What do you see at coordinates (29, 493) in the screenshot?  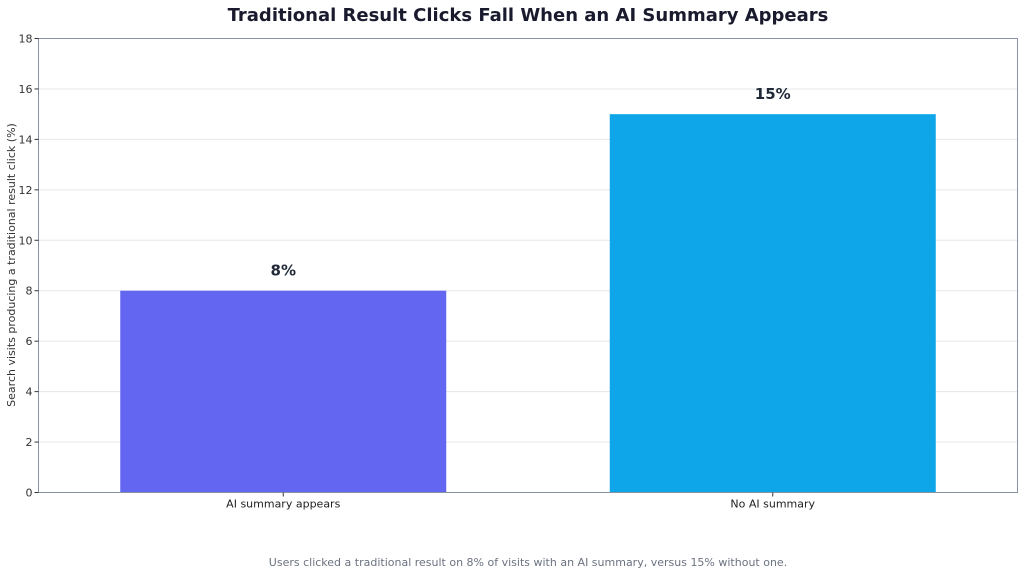 I see `y-tick-label: 0` at bounding box center [29, 493].